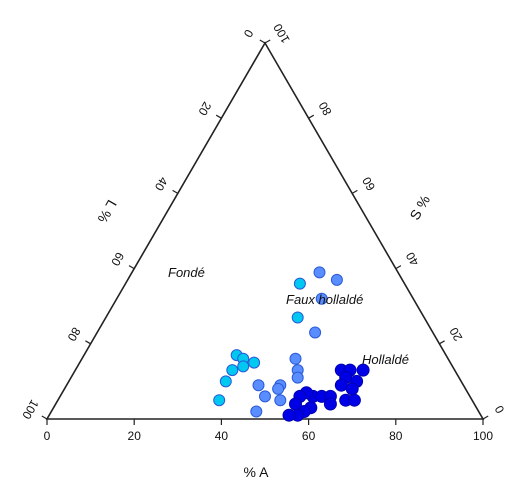 The height and width of the screenshot is (483, 508). I want to click on region-label-fonde: Fondé, so click(186, 272).